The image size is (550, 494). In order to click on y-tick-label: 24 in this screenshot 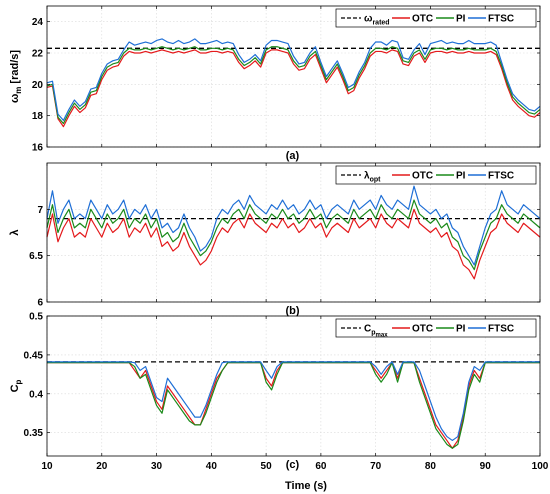, I will do `click(38, 22)`.